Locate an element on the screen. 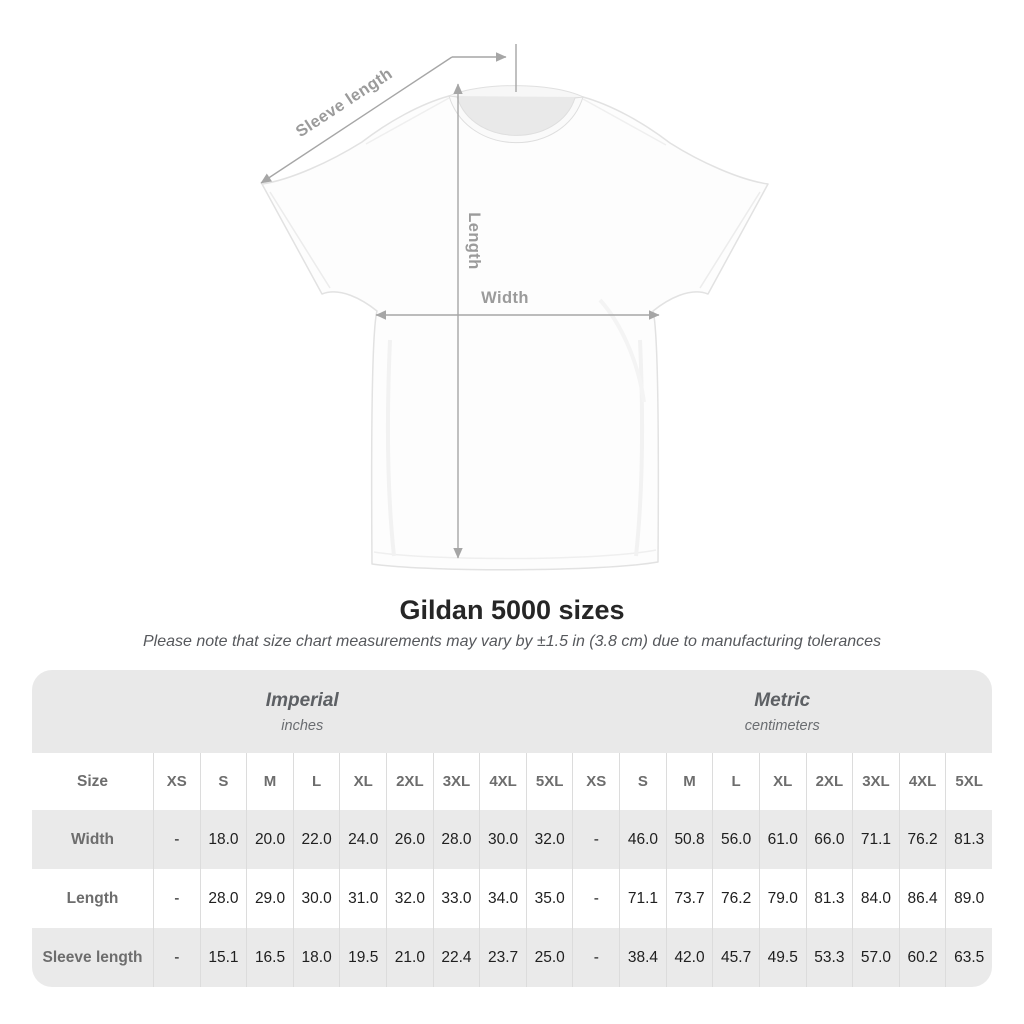 The image size is (1024, 1024). size-header-metric-xl: XL is located at coordinates (782, 781).